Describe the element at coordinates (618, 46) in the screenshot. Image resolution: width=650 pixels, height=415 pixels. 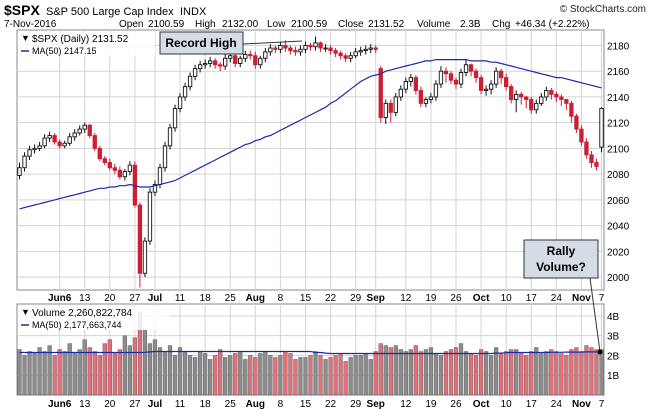
I see `price-tick-label: 2180` at that location.